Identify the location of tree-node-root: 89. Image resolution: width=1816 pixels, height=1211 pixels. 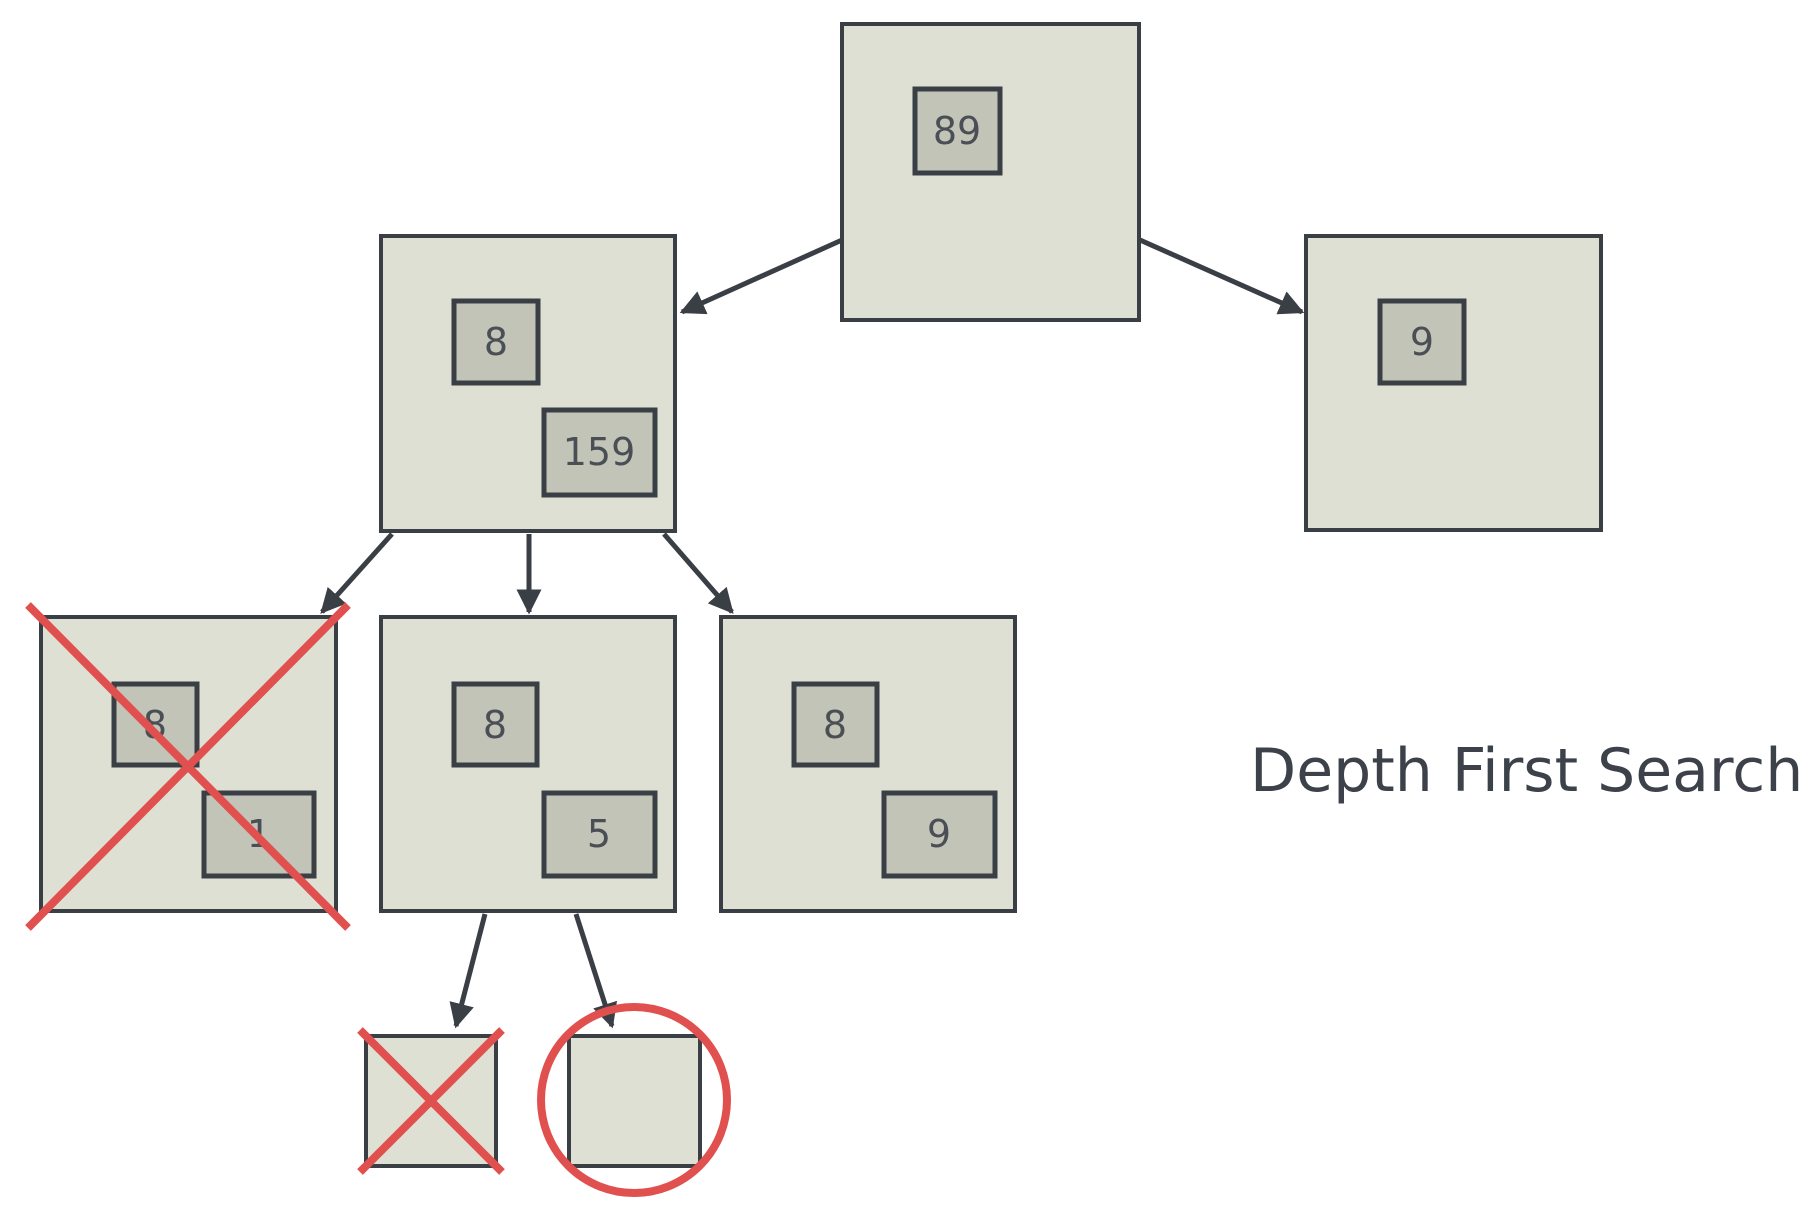
(990, 172).